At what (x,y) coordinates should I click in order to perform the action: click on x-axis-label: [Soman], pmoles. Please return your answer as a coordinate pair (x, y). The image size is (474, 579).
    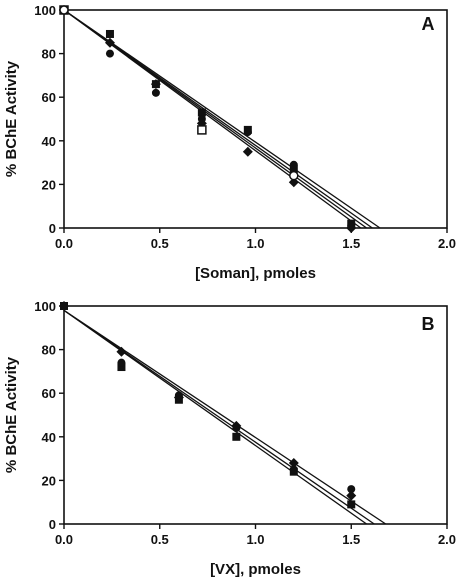
    Looking at the image, I should click on (255, 273).